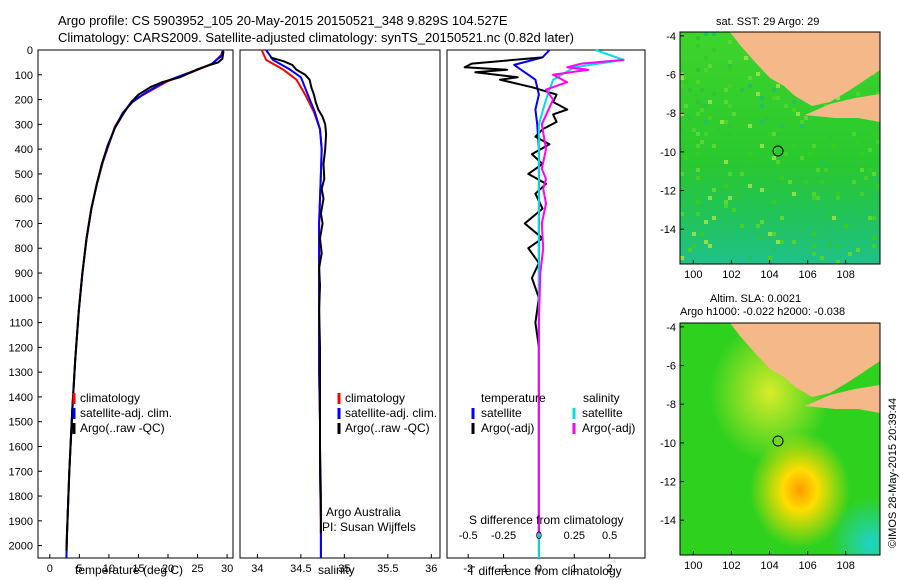  Describe the element at coordinates (539, 569) in the screenshot. I see `x-tick-label: 0` at that location.